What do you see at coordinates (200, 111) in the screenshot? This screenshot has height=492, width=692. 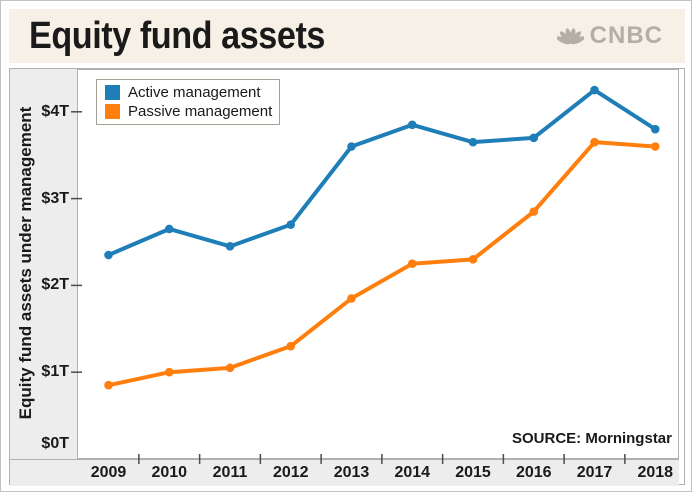 I see `legend-label: Passive management` at bounding box center [200, 111].